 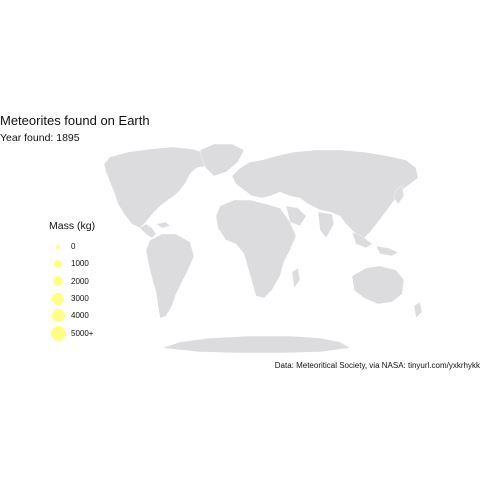 What do you see at coordinates (375, 244) in the screenshot?
I see `land-southeast-asia` at bounding box center [375, 244].